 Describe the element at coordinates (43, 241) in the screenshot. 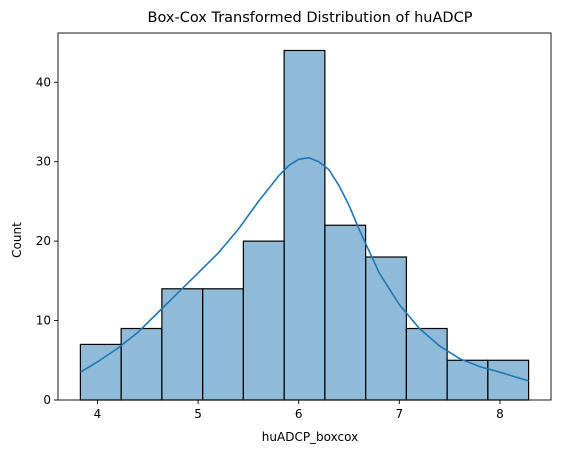

I see `y-tick-label: 20` at that location.